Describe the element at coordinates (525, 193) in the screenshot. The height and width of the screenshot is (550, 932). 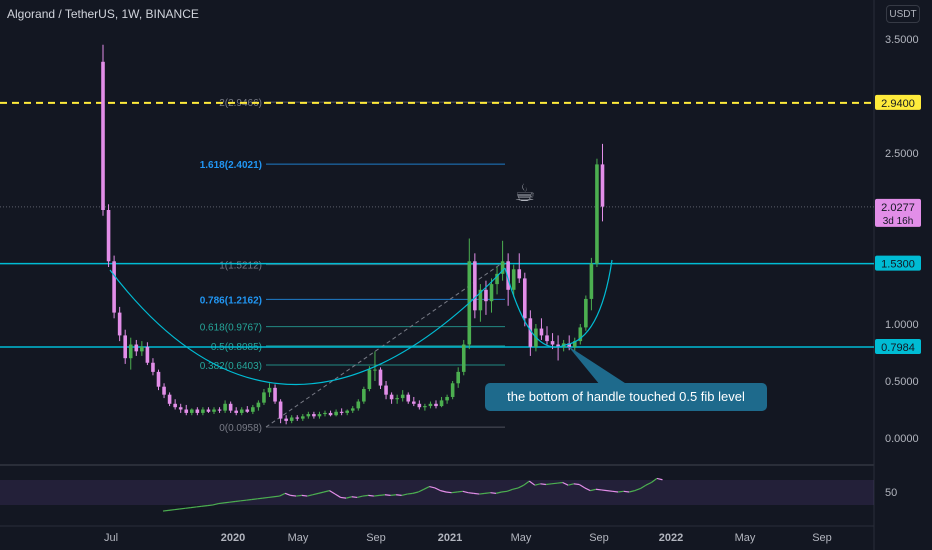
I see `coffee-icon: ☕` at that location.